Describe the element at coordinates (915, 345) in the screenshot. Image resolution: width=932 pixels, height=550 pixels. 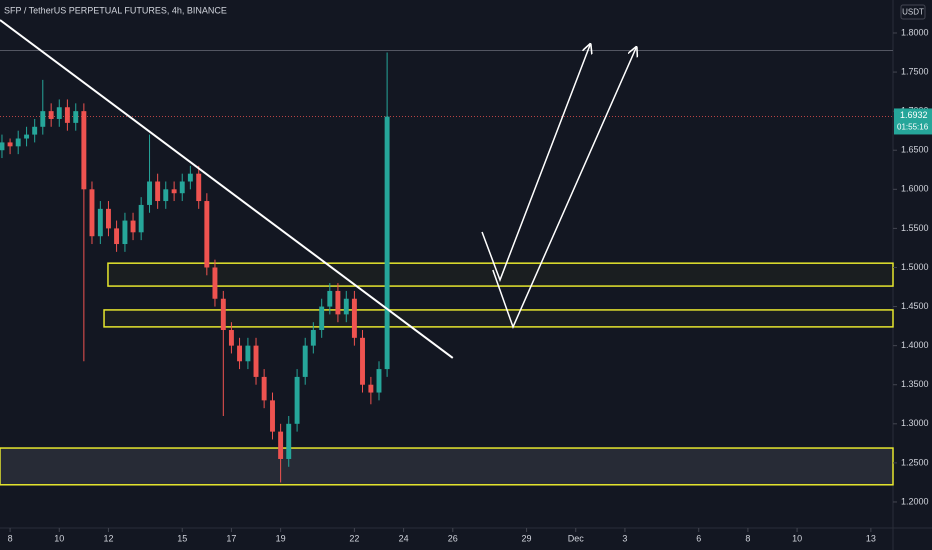
I see `y-tick-label: 1.4000` at that location.